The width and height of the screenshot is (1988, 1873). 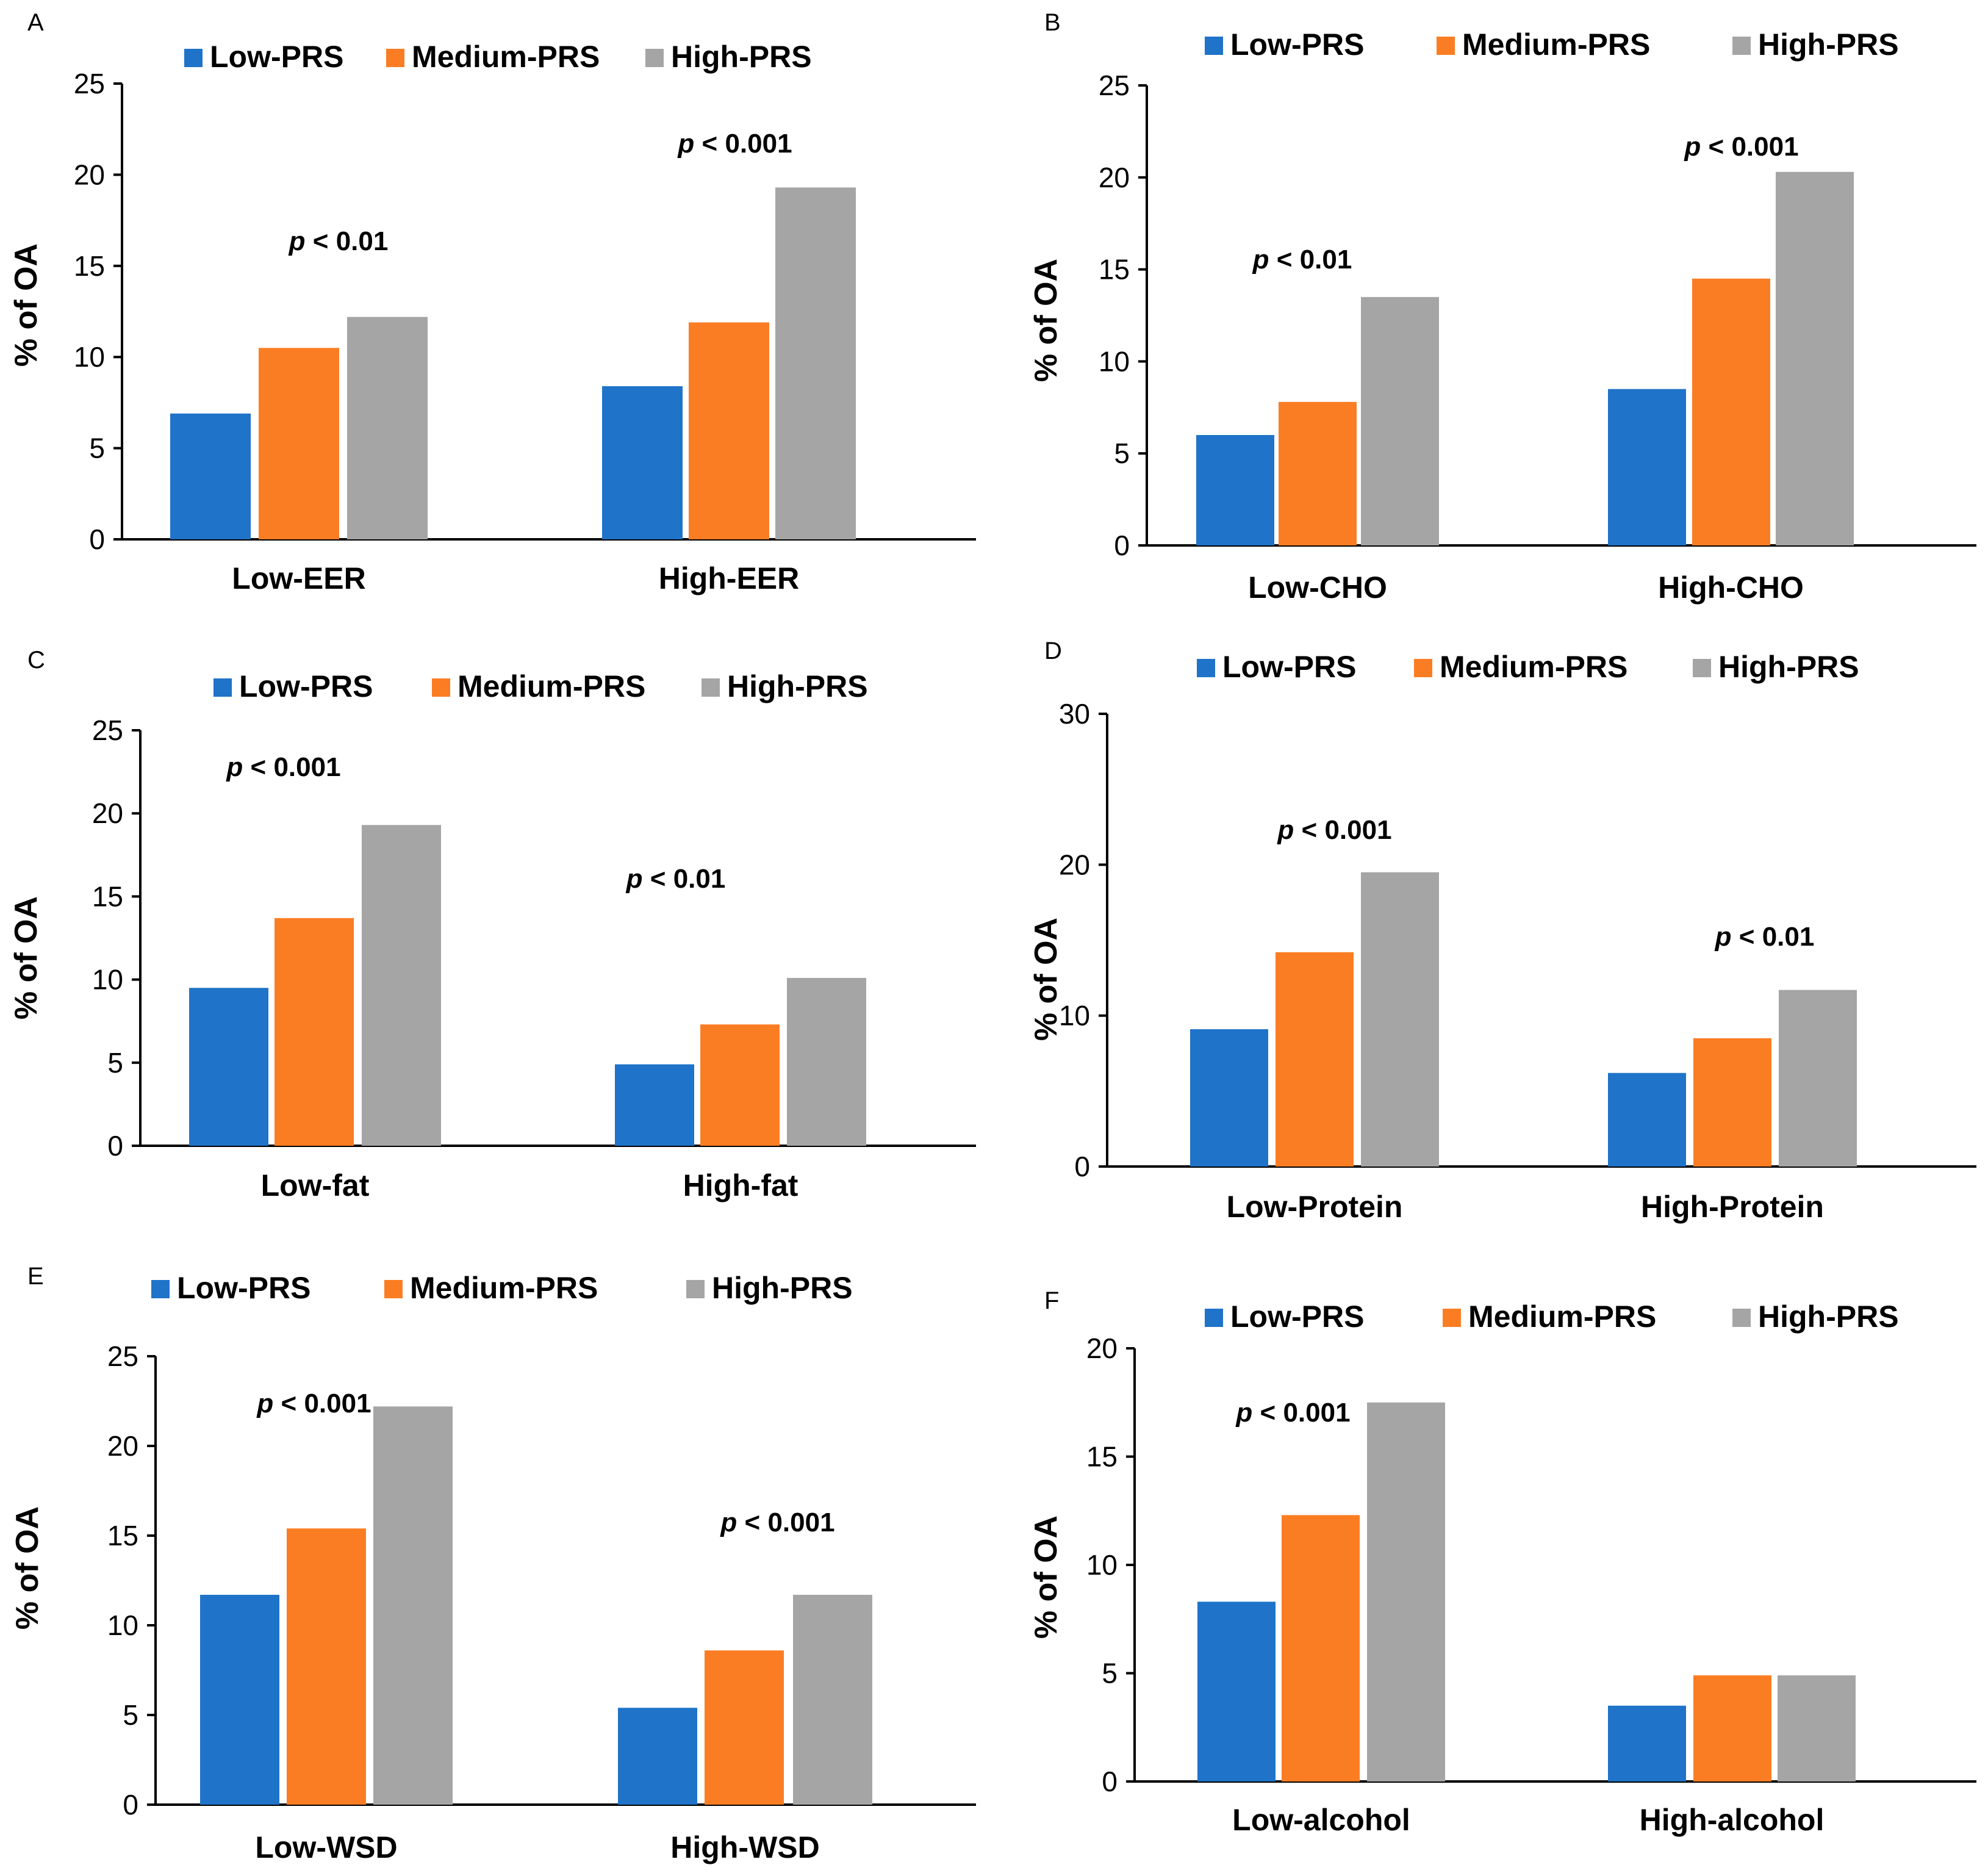 What do you see at coordinates (313, 1404) in the screenshot?
I see `p-value-annotation-low-wsd: p < 0.001` at bounding box center [313, 1404].